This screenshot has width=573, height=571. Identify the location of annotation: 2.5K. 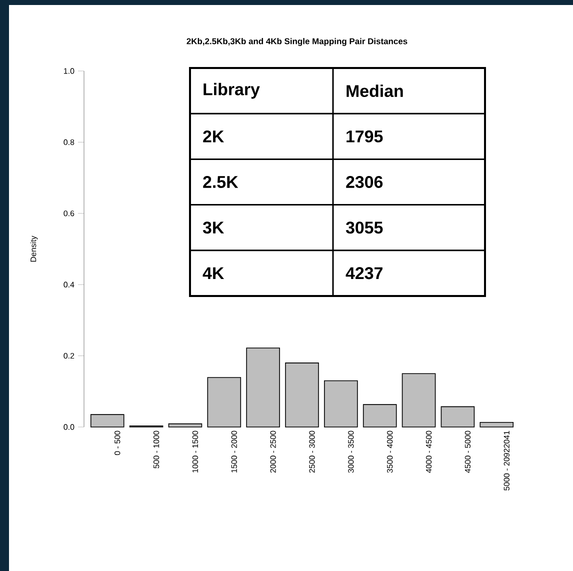
(220, 182).